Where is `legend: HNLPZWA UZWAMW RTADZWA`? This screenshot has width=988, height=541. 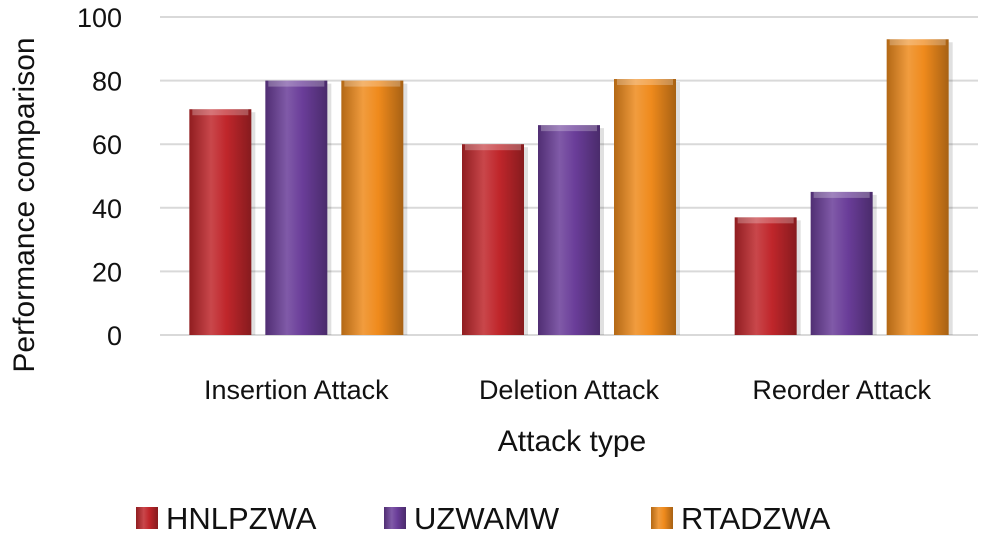
legend: HNLPZWA UZWAMW RTADZWA is located at coordinates (483, 518).